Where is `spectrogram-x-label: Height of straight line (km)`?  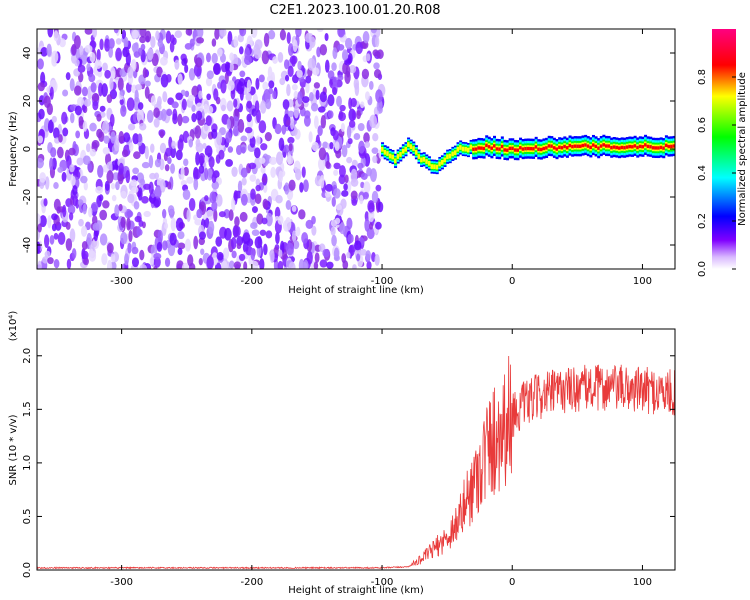
spectrogram-x-label: Height of straight line (km) is located at coordinates (356, 290).